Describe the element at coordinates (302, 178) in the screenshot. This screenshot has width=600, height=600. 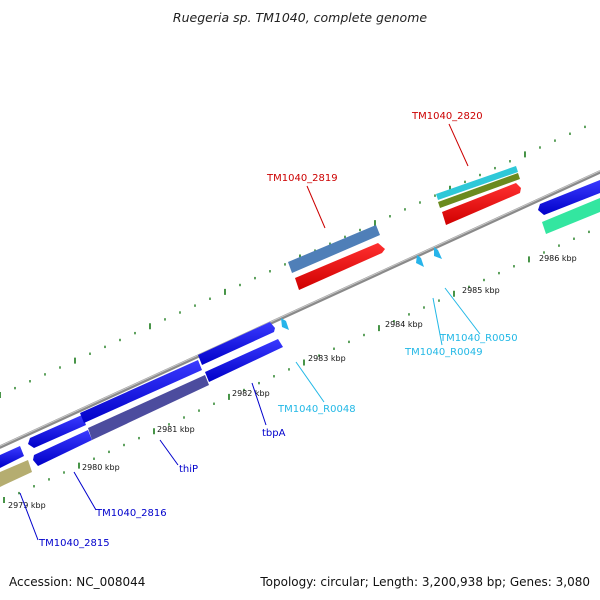
I see `gene-label: TM1040_2819` at that location.